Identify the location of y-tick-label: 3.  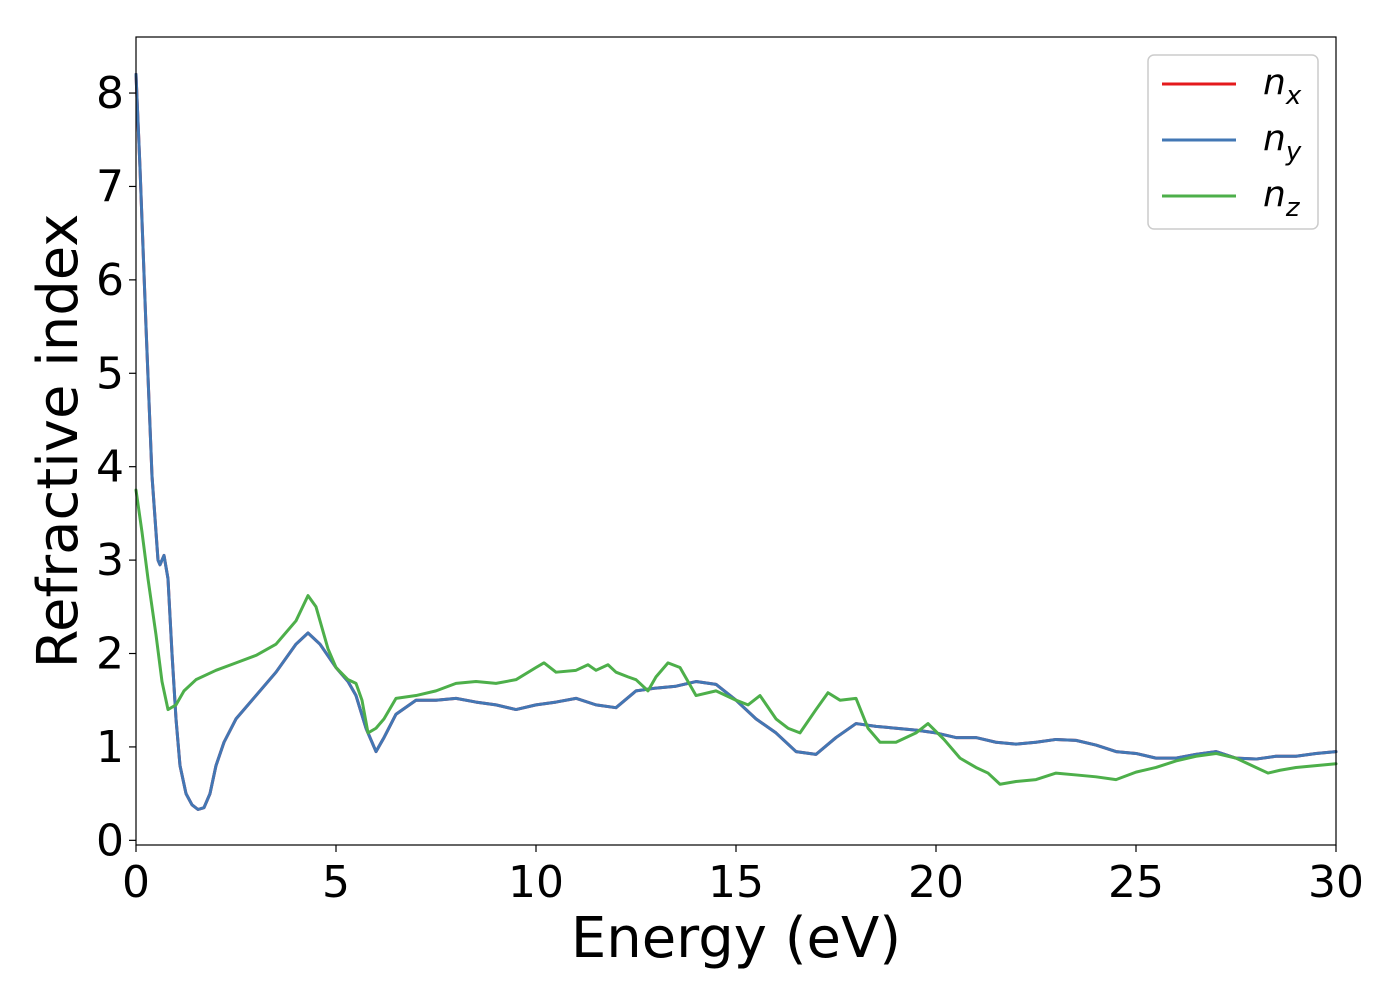
(110, 560).